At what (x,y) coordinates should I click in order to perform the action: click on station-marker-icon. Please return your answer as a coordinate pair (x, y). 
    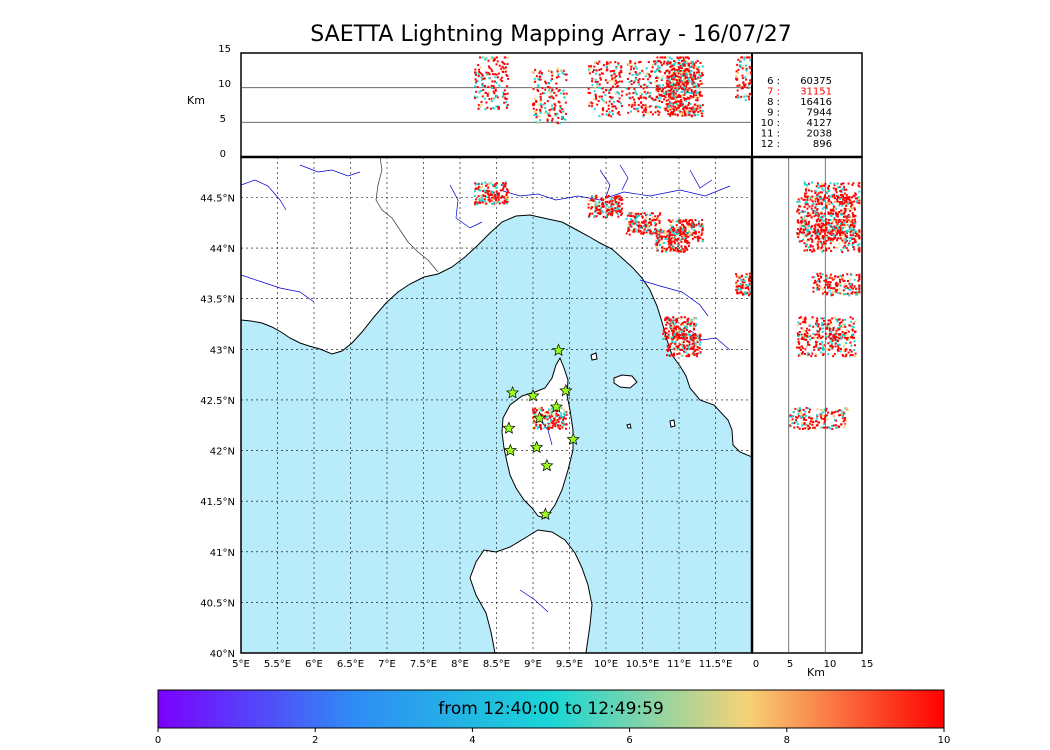
    Looking at the image, I should click on (540, 417).